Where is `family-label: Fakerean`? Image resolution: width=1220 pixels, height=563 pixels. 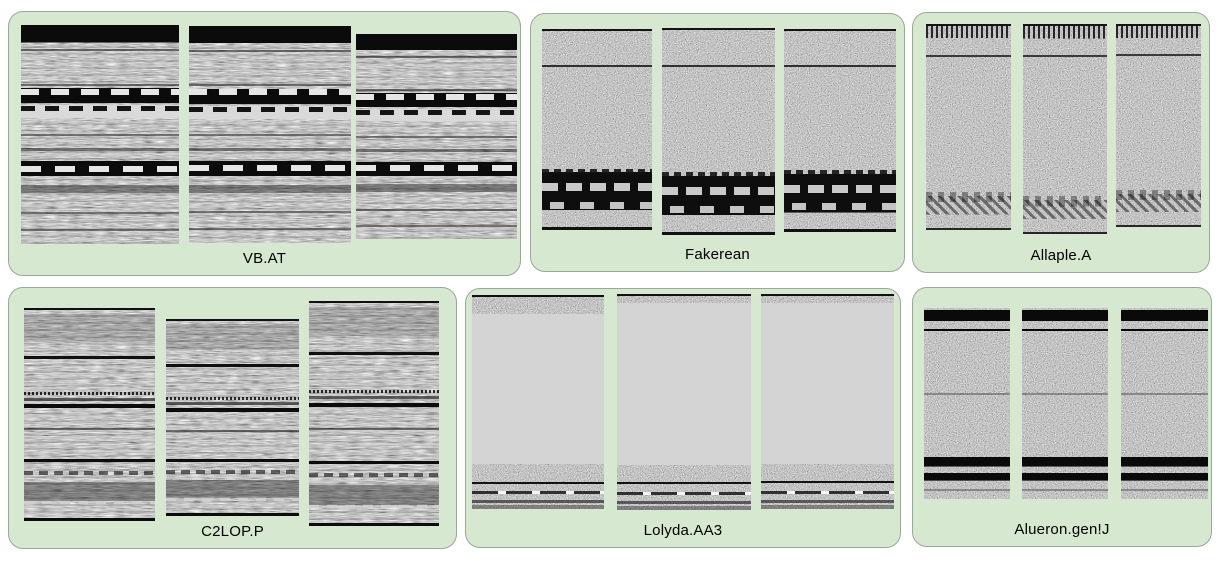 family-label: Fakerean is located at coordinates (717, 254).